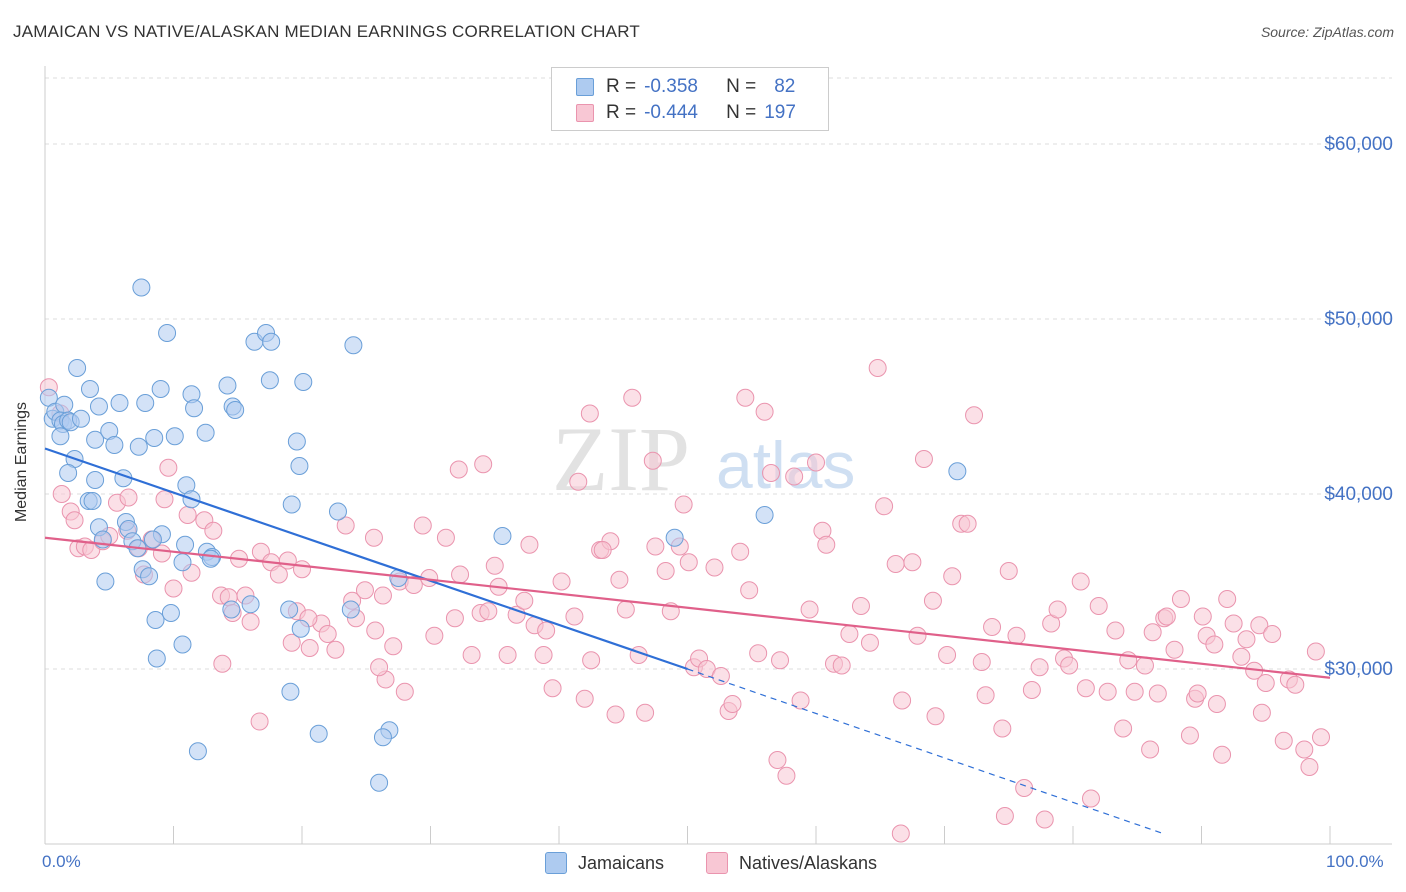  I want to click on legend-item-jamaicans: Jamaicans, so click(604, 863).